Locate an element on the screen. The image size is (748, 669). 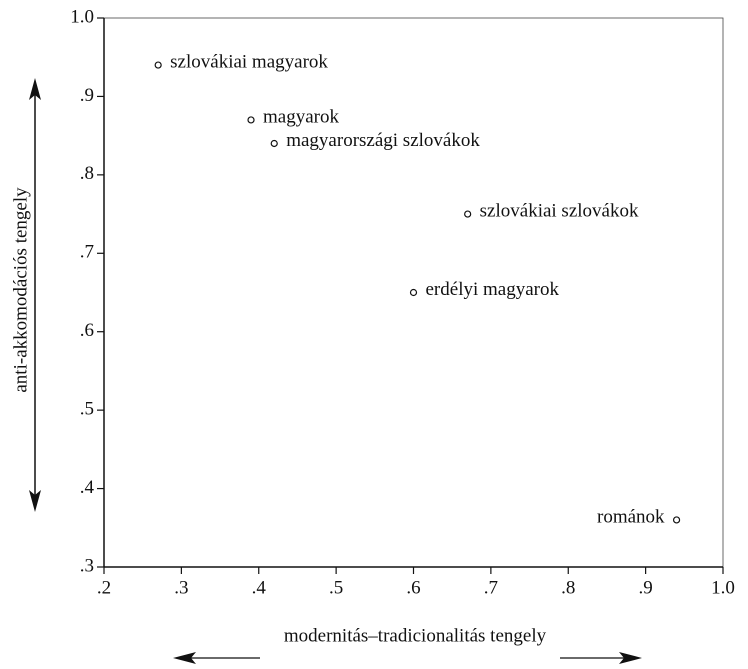
point-label: románok is located at coordinates (631, 516).